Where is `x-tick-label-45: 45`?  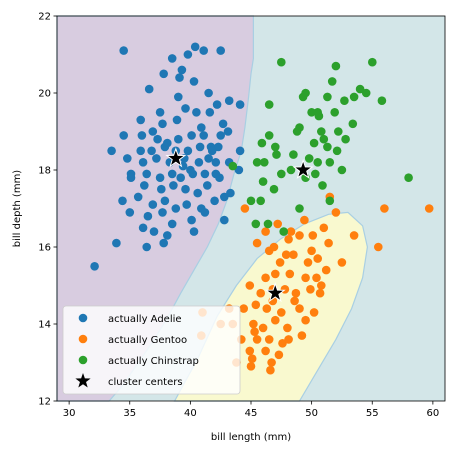 x-tick-label-45: 45 is located at coordinates (251, 413).